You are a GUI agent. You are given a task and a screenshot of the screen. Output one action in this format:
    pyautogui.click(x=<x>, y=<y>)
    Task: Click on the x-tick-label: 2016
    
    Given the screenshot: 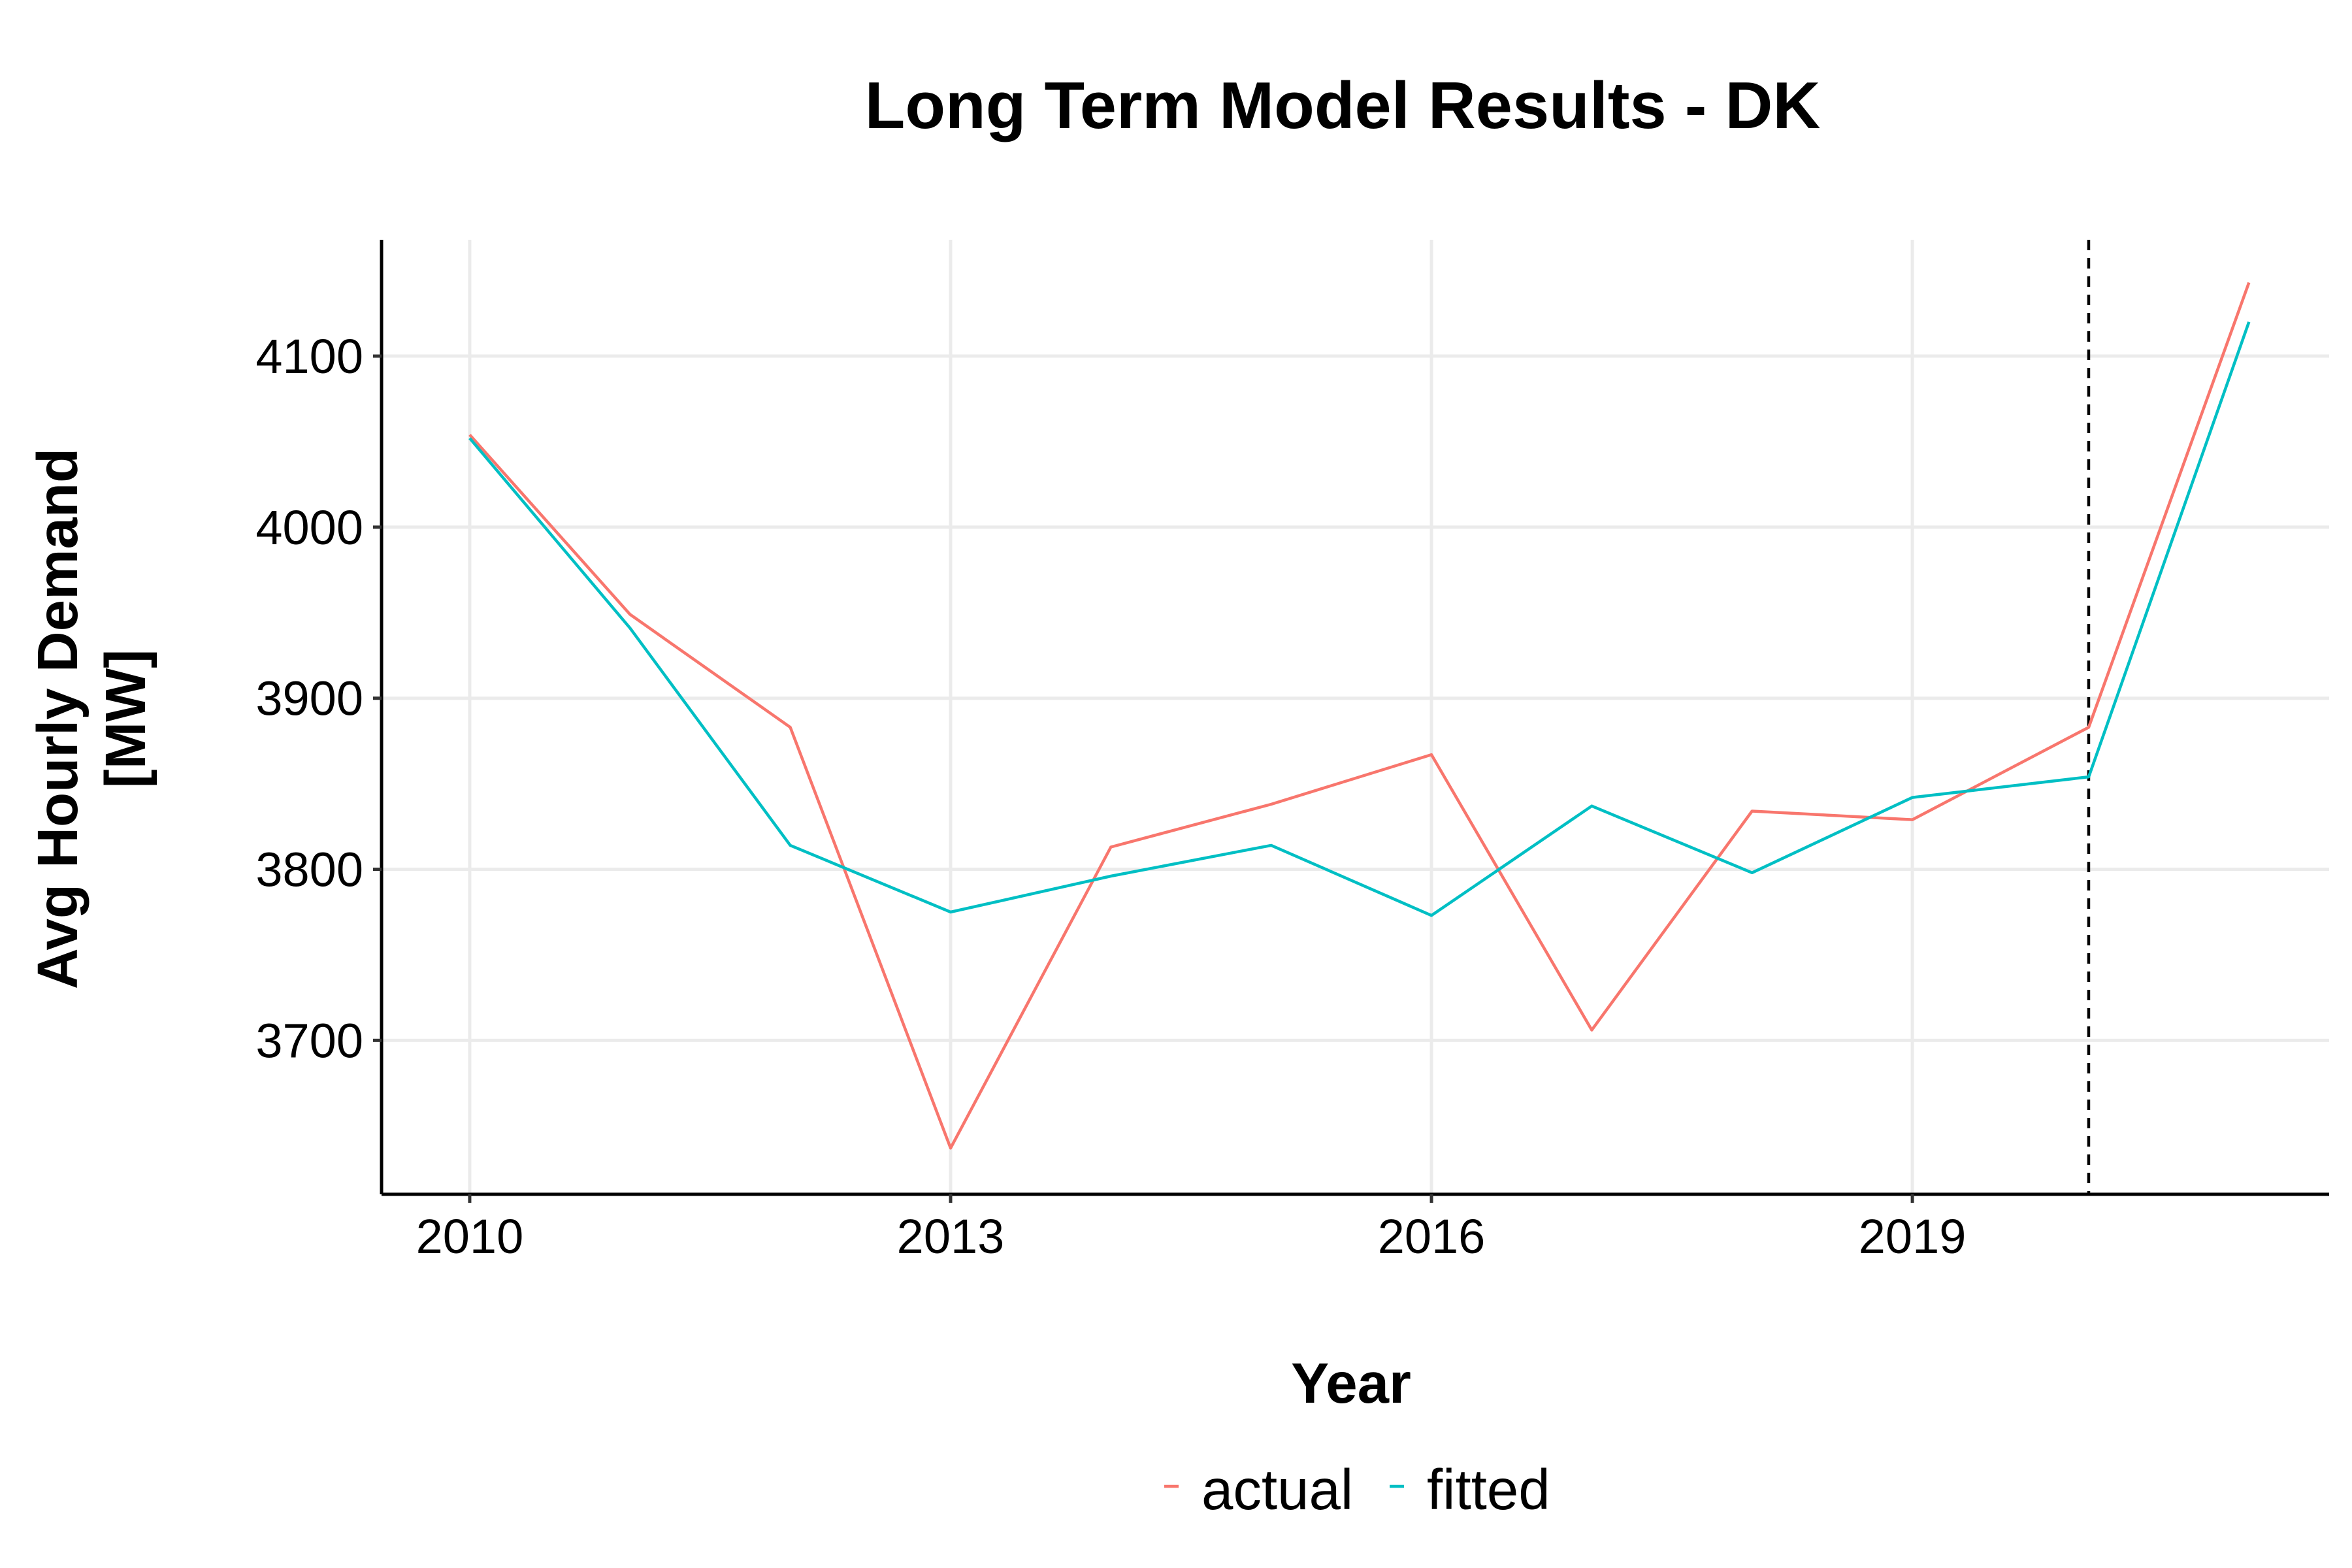 What is the action you would take?
    pyautogui.click(x=1432, y=1236)
    